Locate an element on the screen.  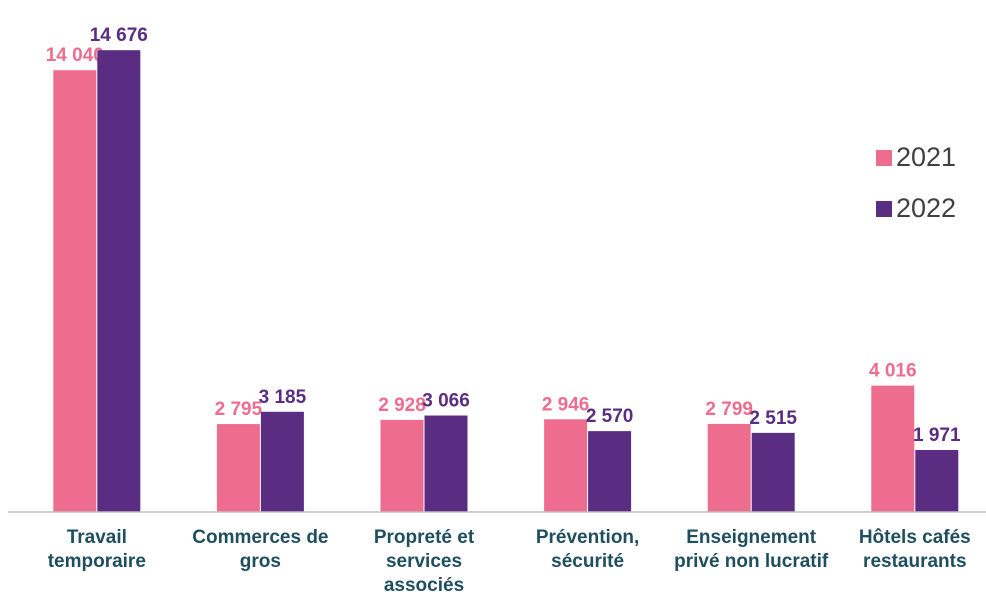
legend-label: 2022 is located at coordinates (926, 208).